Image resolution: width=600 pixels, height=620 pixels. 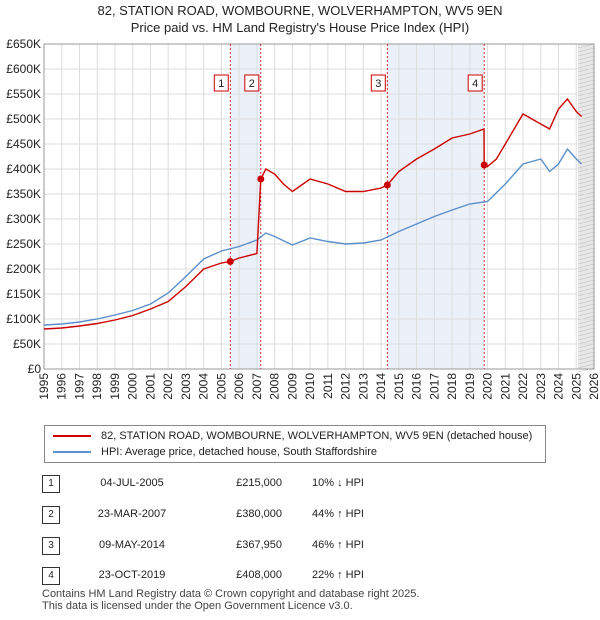 What do you see at coordinates (259, 545) in the screenshot?
I see `sale-price: £367,950` at bounding box center [259, 545].